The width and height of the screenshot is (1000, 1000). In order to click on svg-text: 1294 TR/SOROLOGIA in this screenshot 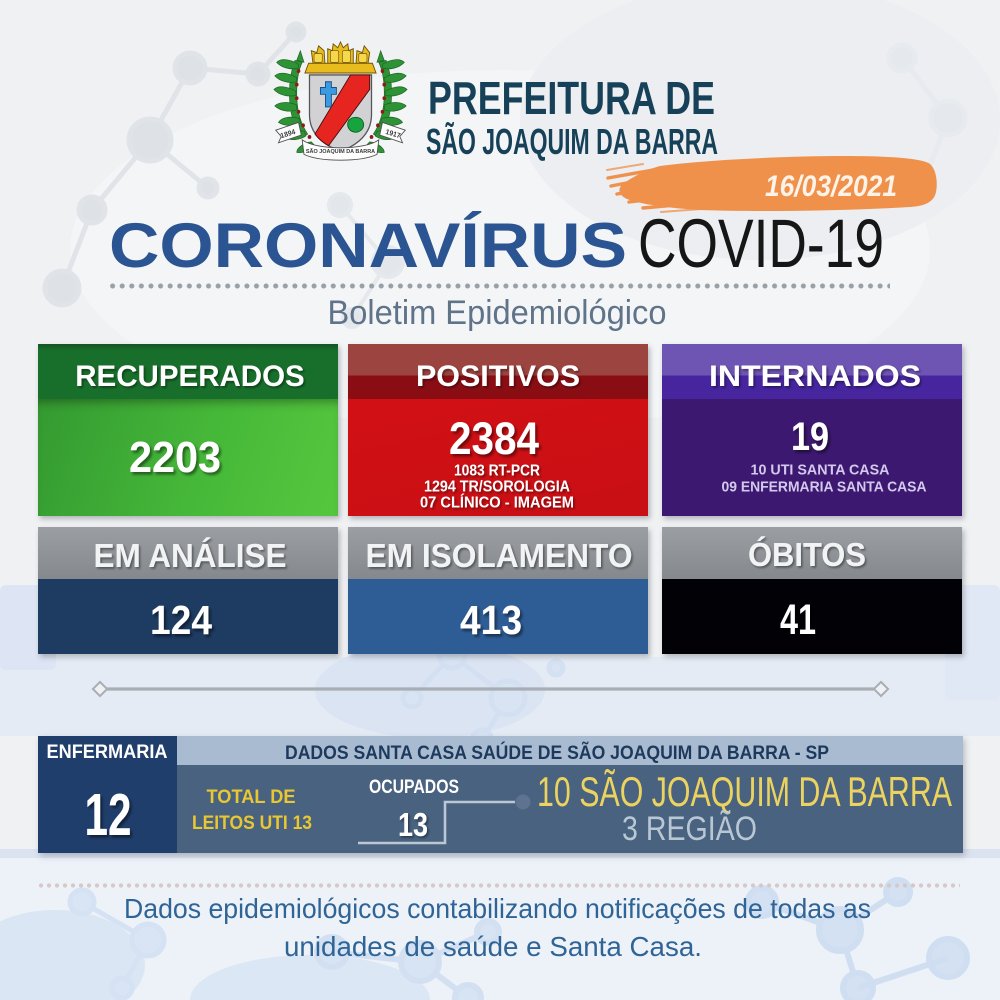, I will do `click(497, 487)`.